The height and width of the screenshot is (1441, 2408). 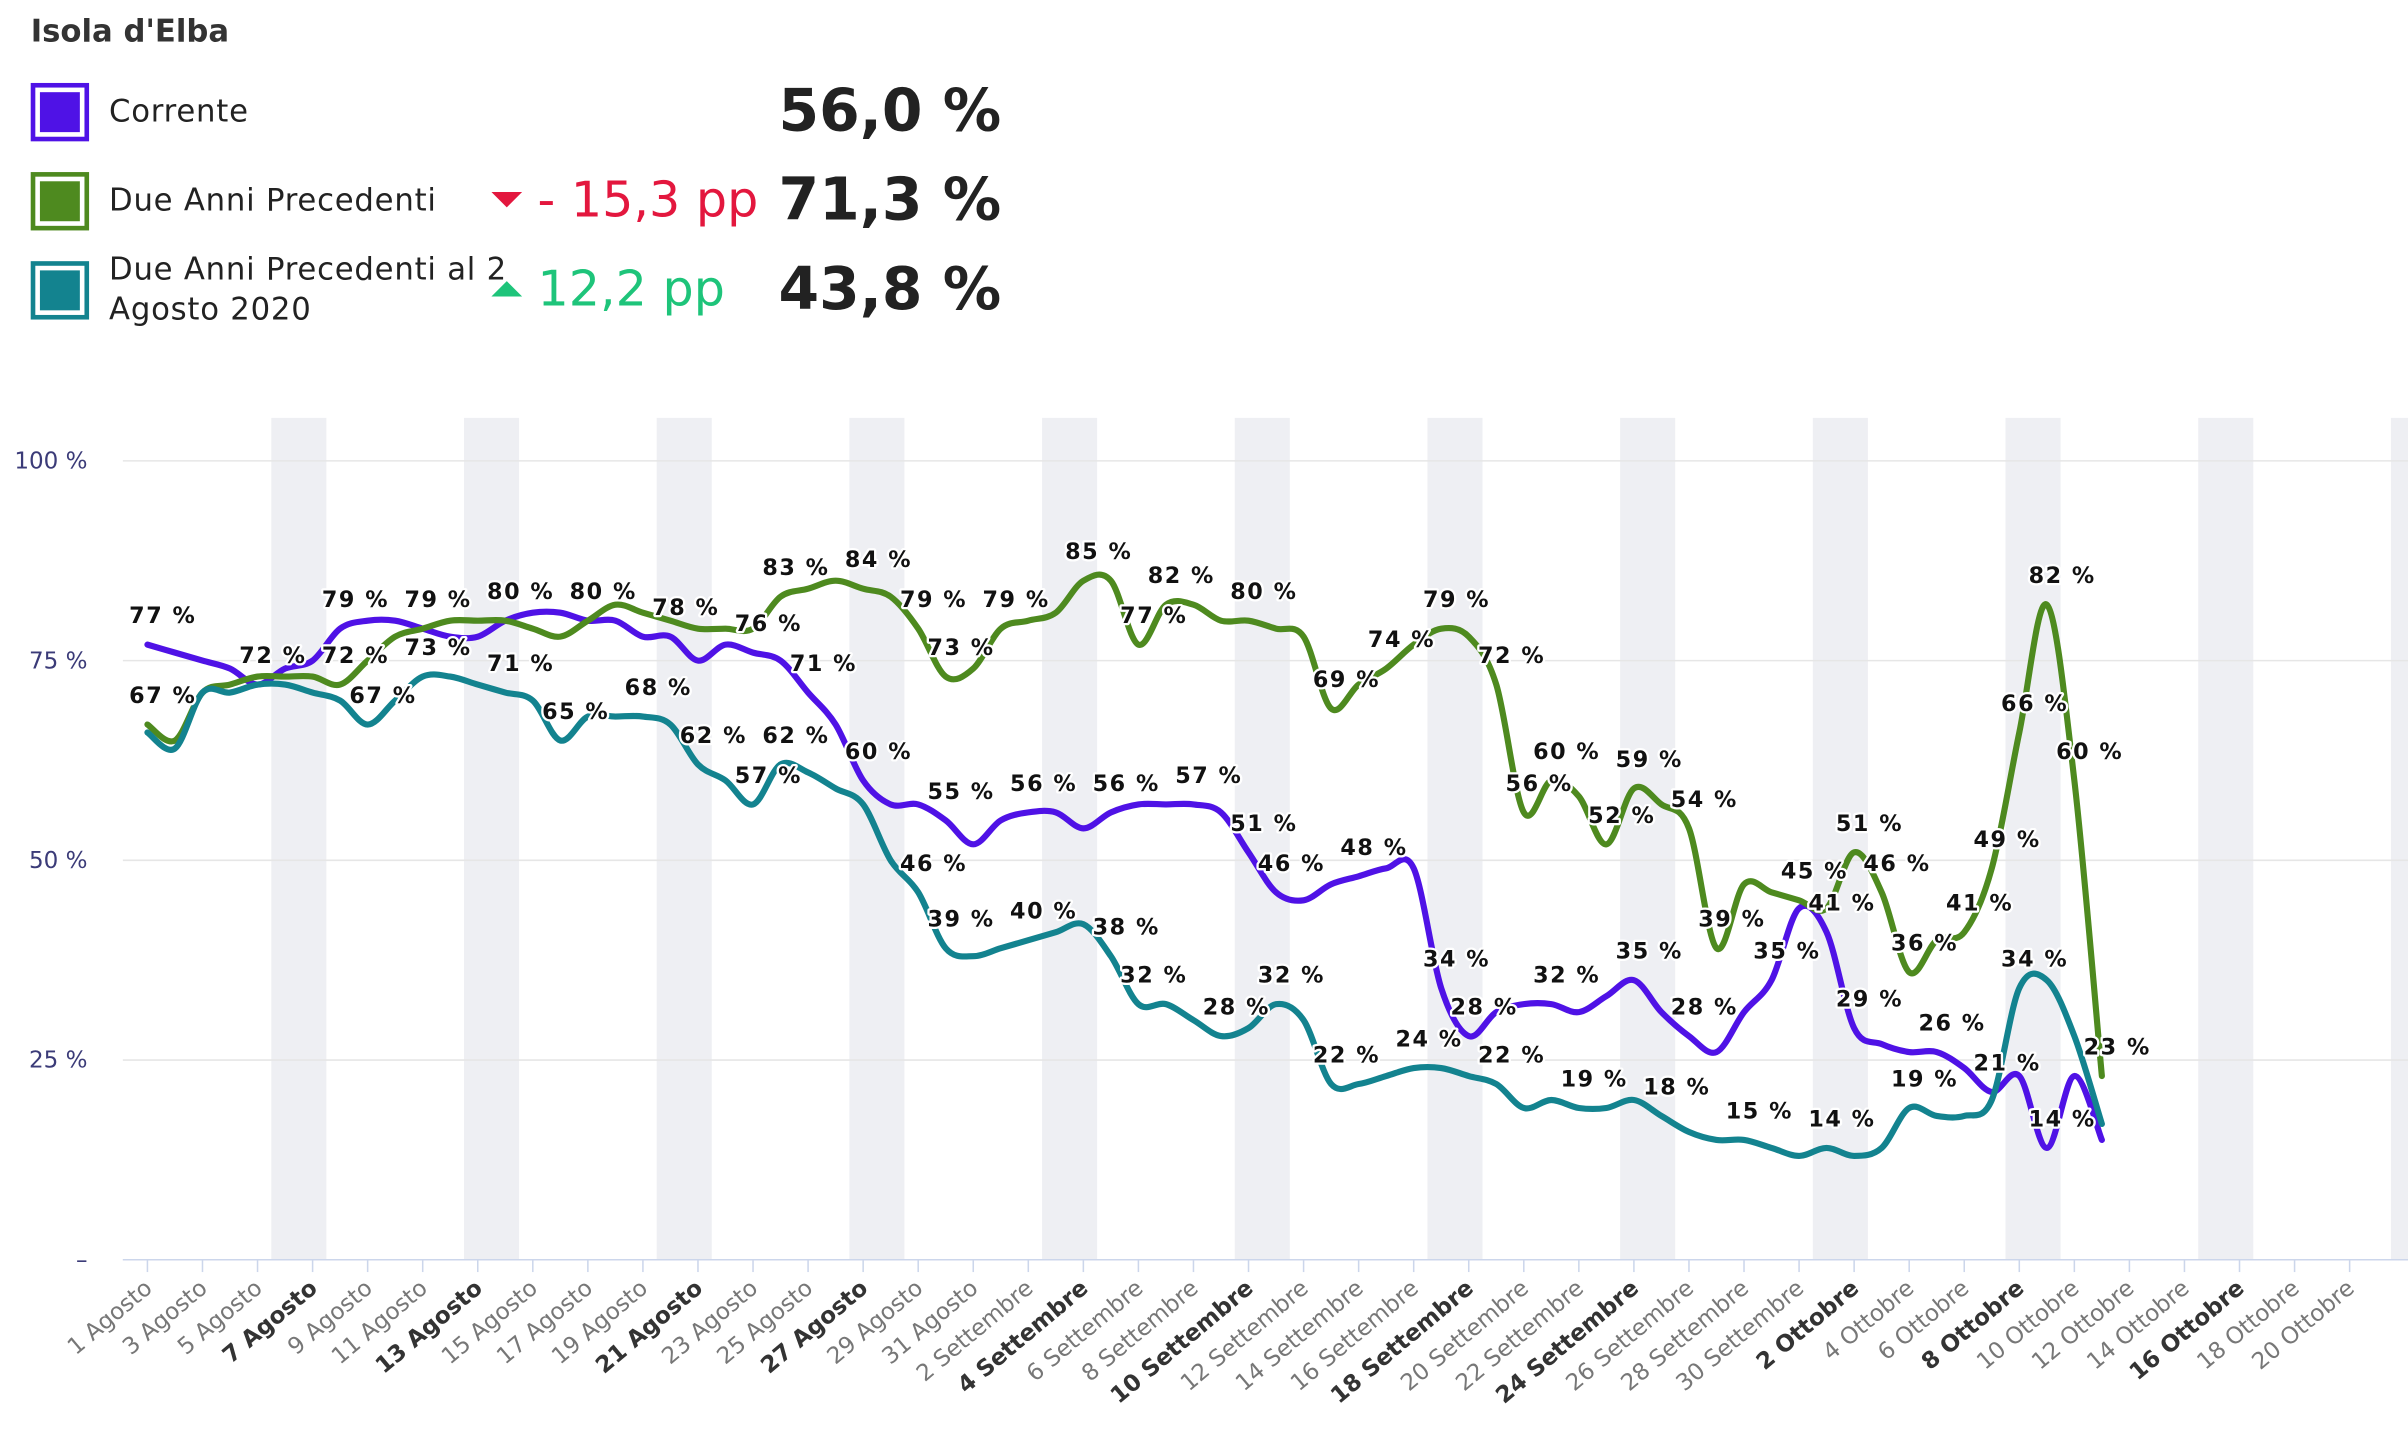 I want to click on y-tick-label: 100 %, so click(x=50, y=462).